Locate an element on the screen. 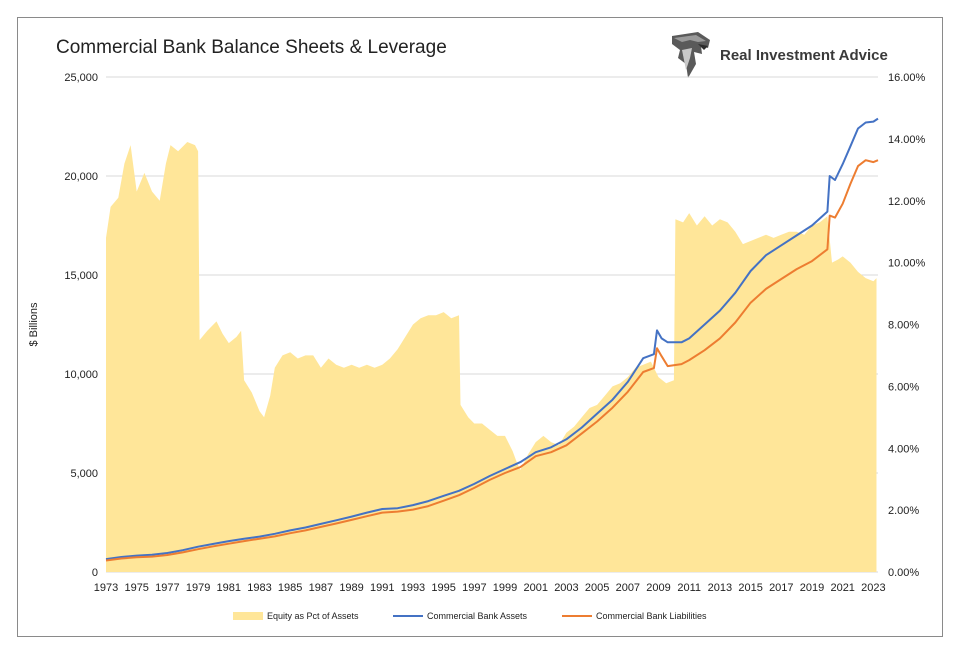 The width and height of the screenshot is (963, 656). y-right-tick-label: 14.00% is located at coordinates (907, 140).